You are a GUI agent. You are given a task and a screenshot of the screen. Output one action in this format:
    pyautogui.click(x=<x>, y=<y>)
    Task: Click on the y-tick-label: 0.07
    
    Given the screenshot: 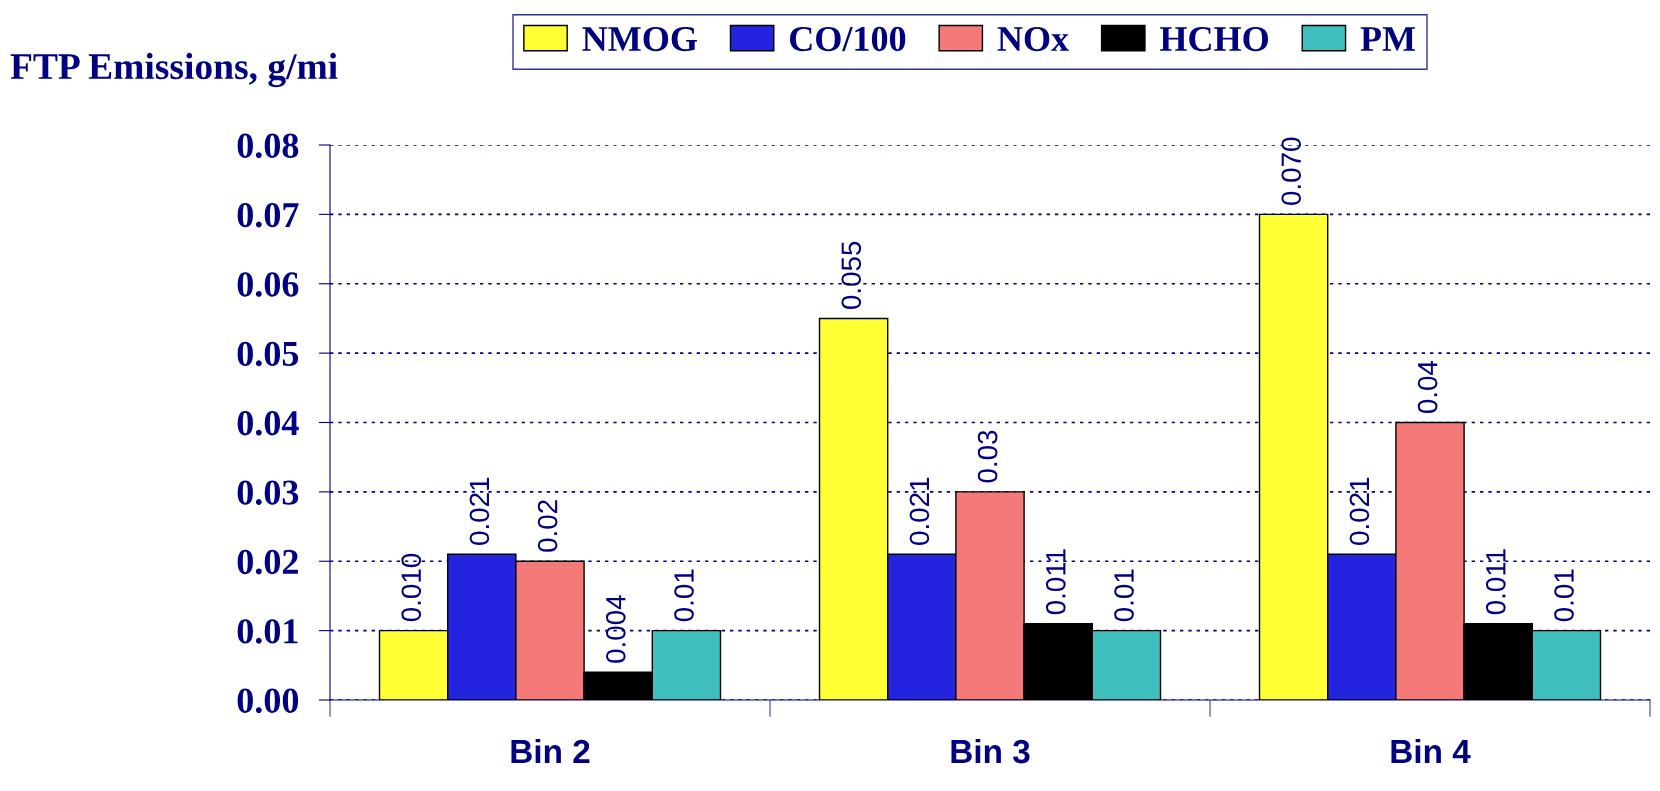 What is the action you would take?
    pyautogui.click(x=268, y=215)
    